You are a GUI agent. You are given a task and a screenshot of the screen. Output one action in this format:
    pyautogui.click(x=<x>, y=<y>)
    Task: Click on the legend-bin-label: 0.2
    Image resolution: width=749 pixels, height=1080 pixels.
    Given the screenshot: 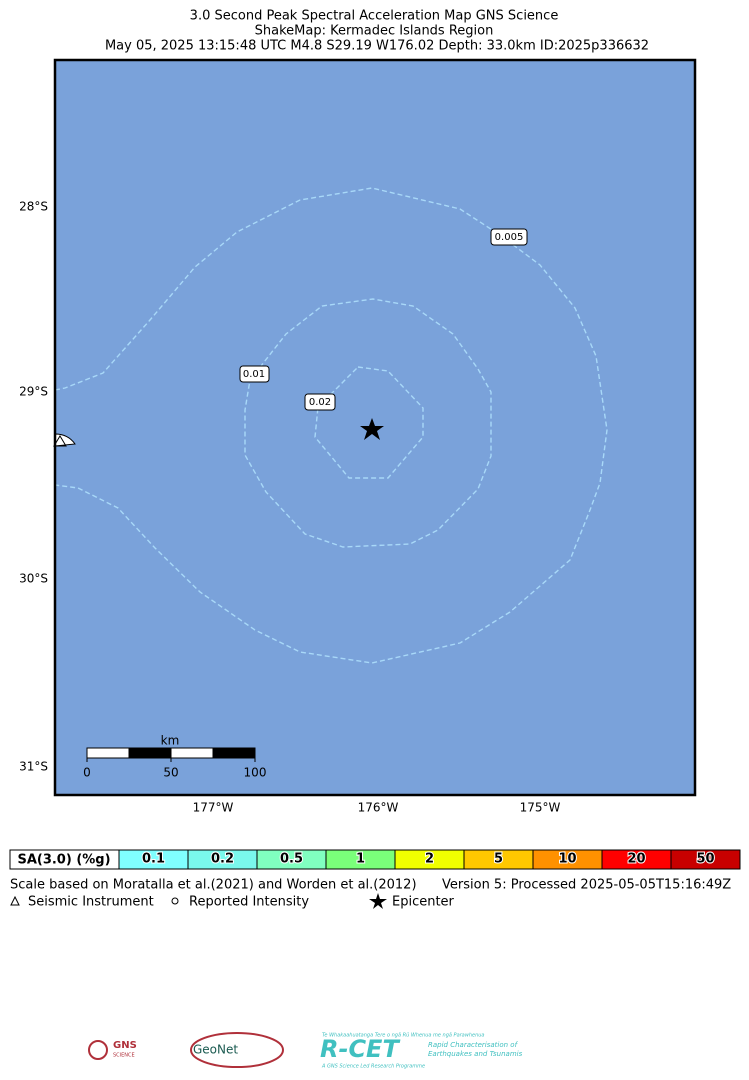 What is the action you would take?
    pyautogui.click(x=222, y=859)
    